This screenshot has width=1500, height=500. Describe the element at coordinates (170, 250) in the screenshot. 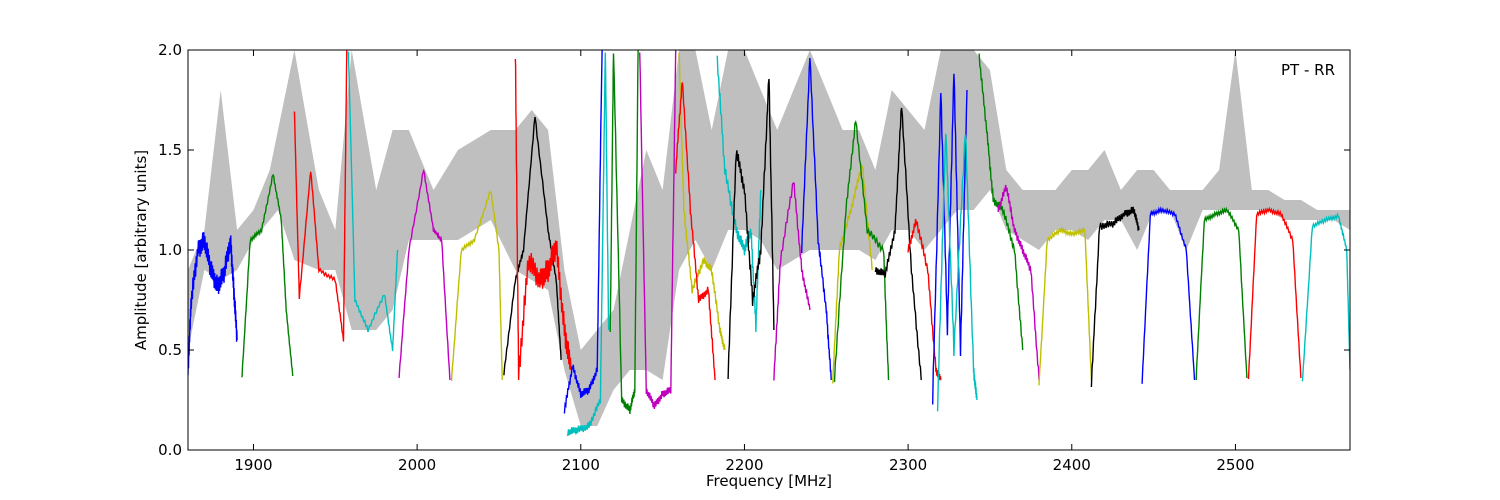

I see `y-tick-label: 1.0` at that location.